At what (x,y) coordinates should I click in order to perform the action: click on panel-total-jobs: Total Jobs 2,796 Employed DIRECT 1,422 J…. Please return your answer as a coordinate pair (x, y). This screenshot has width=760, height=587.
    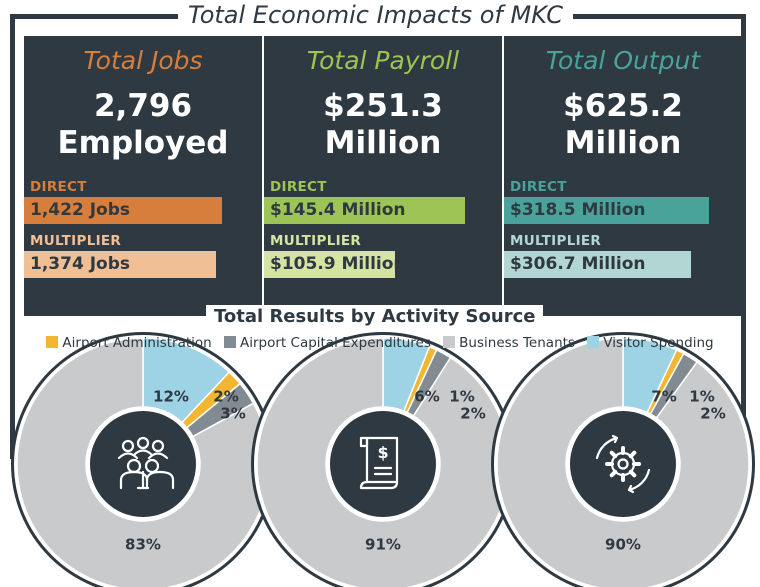
    Looking at the image, I should click on (143, 176).